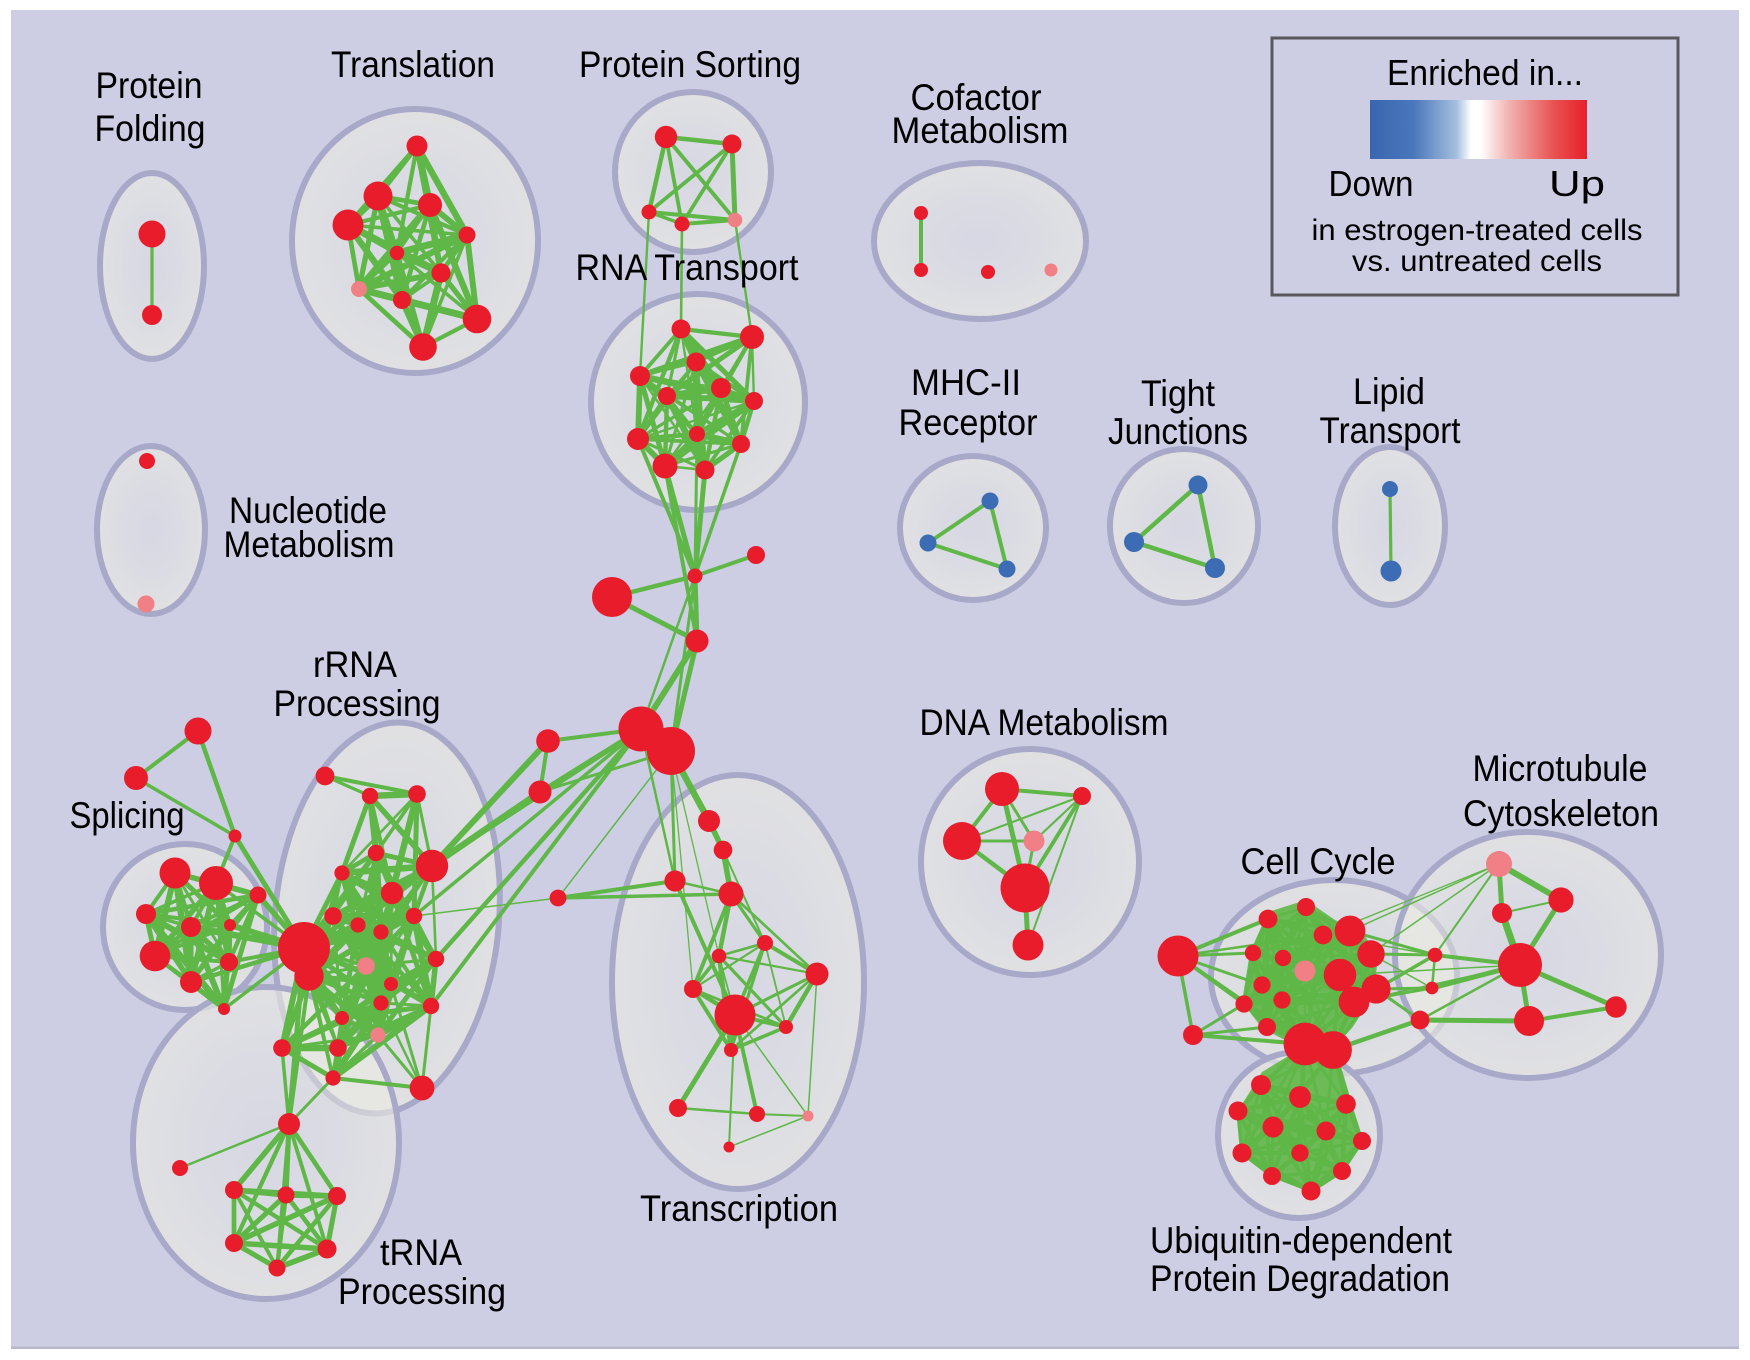 Image resolution: width=1750 pixels, height=1360 pixels. Describe the element at coordinates (976, 97) in the screenshot. I see `svg-text: Cofactor` at that location.